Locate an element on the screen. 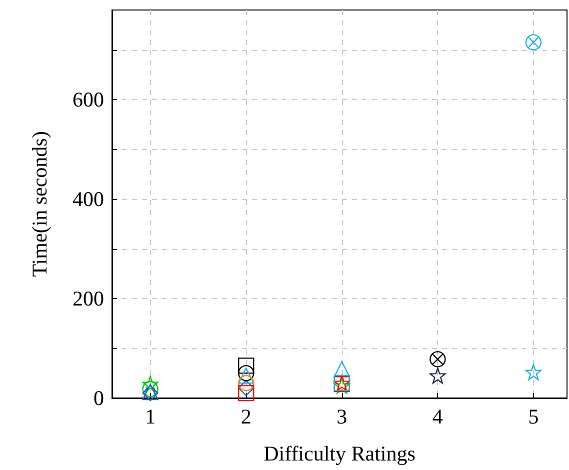 Image resolution: width=569 pixels, height=470 pixels. x-tick-label: 4 is located at coordinates (438, 416).